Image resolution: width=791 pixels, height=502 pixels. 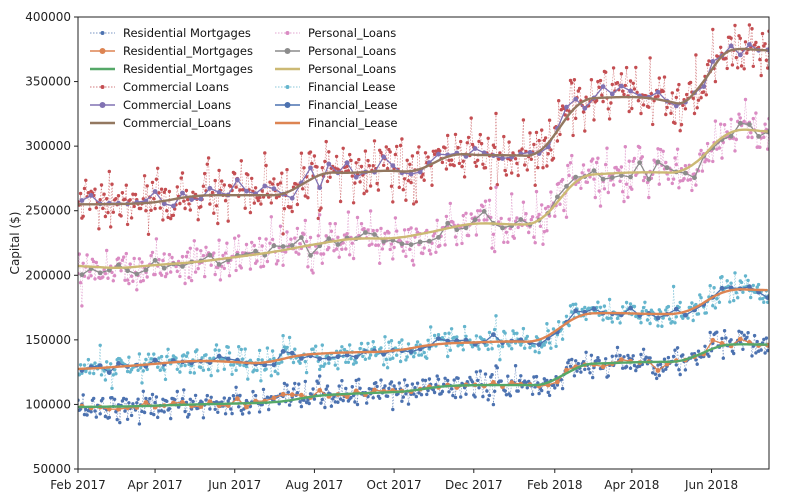 What do you see at coordinates (177, 105) in the screenshot?
I see `legend-label: Commercial_Loans` at bounding box center [177, 105].